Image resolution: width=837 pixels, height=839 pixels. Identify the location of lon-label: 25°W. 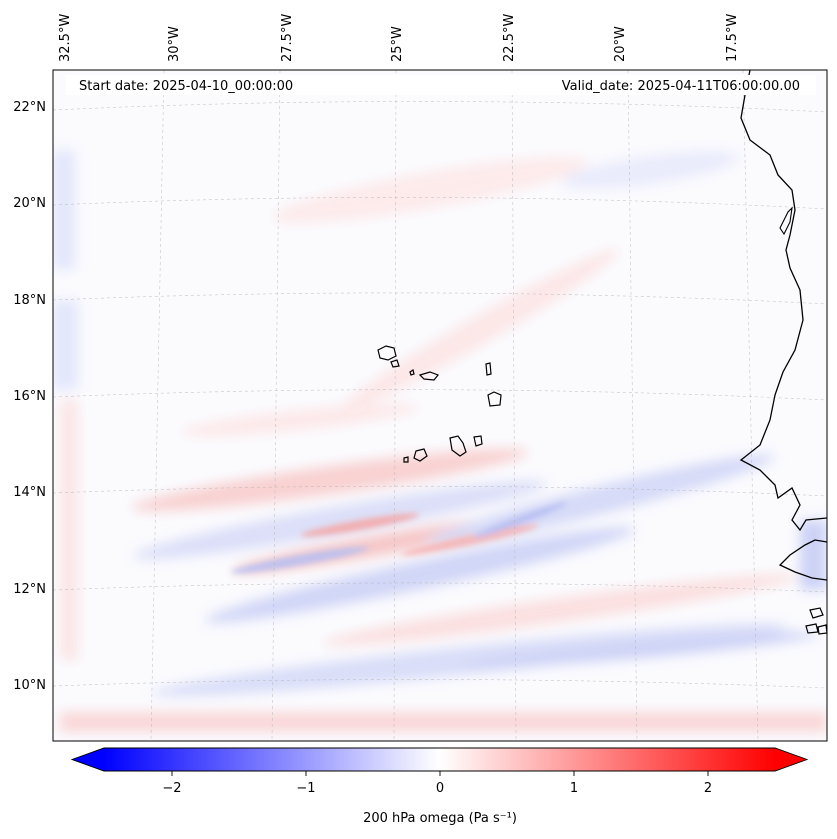
(397, 44).